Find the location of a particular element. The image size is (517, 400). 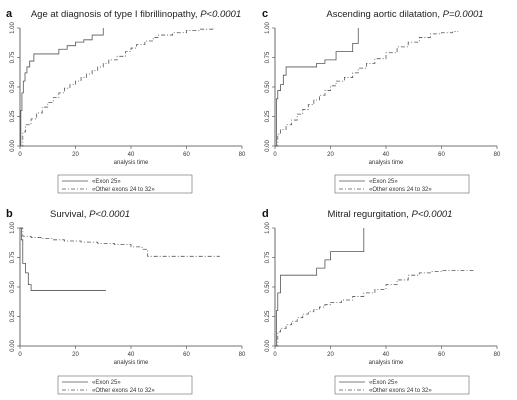

panel-letter: b is located at coordinates (9, 214).